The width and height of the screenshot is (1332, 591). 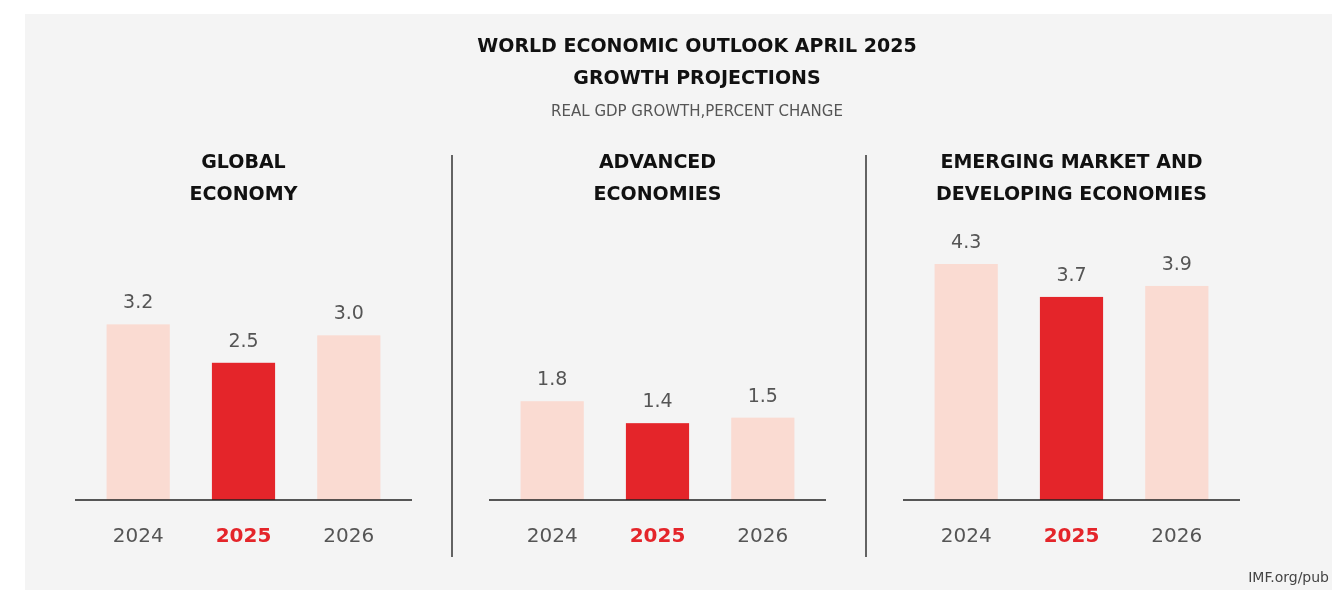 I want to click on chart-title: GLOBAL ECONOMY, so click(x=243, y=177).